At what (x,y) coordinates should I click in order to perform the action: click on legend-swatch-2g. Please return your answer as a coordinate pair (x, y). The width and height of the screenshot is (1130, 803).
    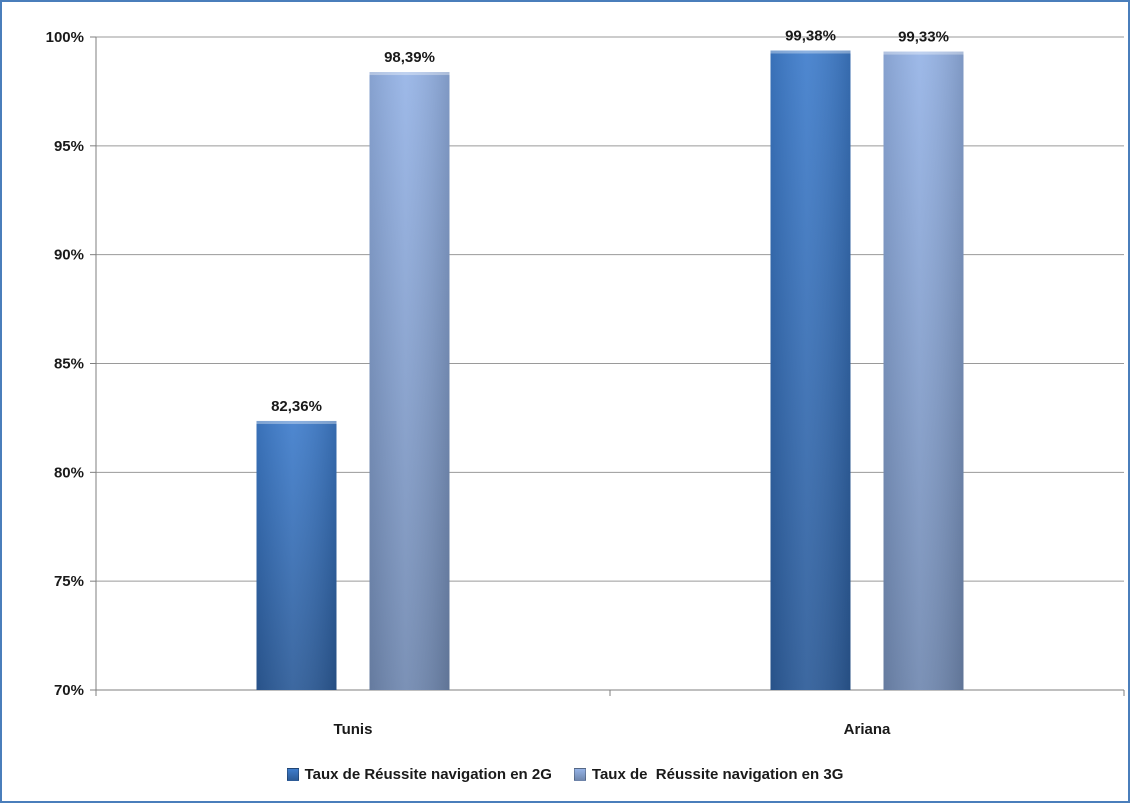
    Looking at the image, I should click on (292, 774).